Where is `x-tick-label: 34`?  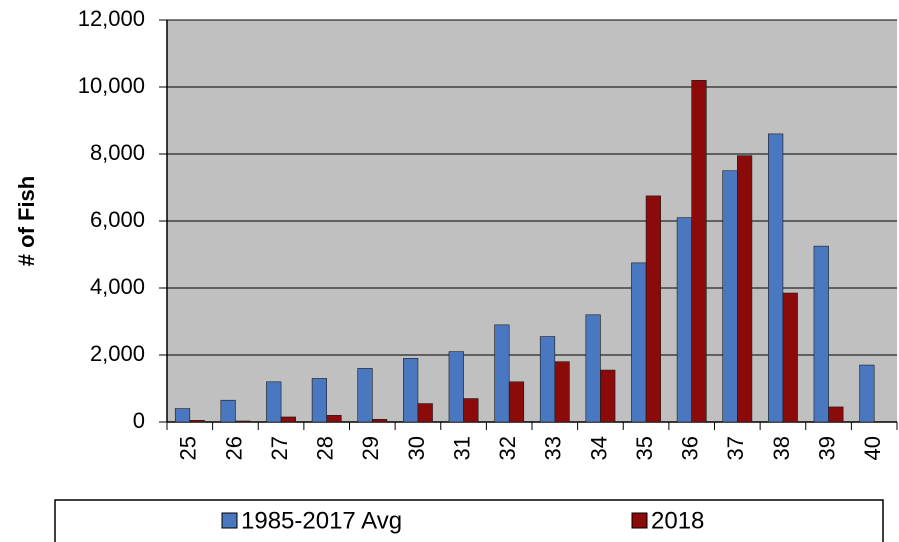
x-tick-label: 34 is located at coordinates (598, 448).